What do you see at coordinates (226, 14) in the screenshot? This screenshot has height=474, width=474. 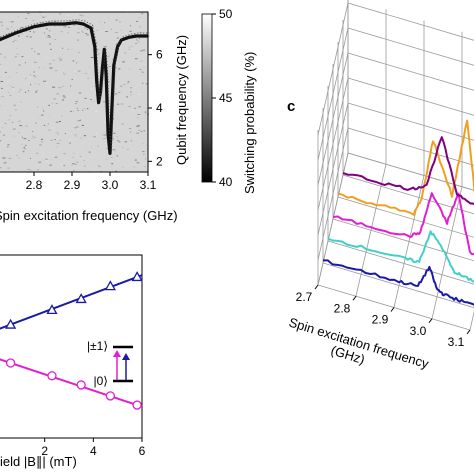 I see `colorbar-tick-label: 50` at bounding box center [226, 14].